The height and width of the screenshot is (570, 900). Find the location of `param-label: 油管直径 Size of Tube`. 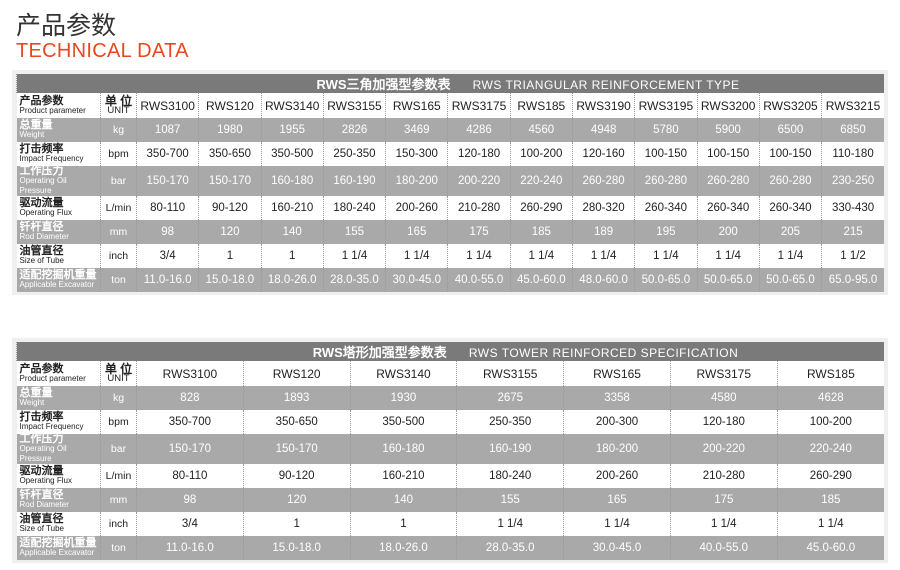

param-label: 油管直径 Size of Tube is located at coordinates (58, 256).